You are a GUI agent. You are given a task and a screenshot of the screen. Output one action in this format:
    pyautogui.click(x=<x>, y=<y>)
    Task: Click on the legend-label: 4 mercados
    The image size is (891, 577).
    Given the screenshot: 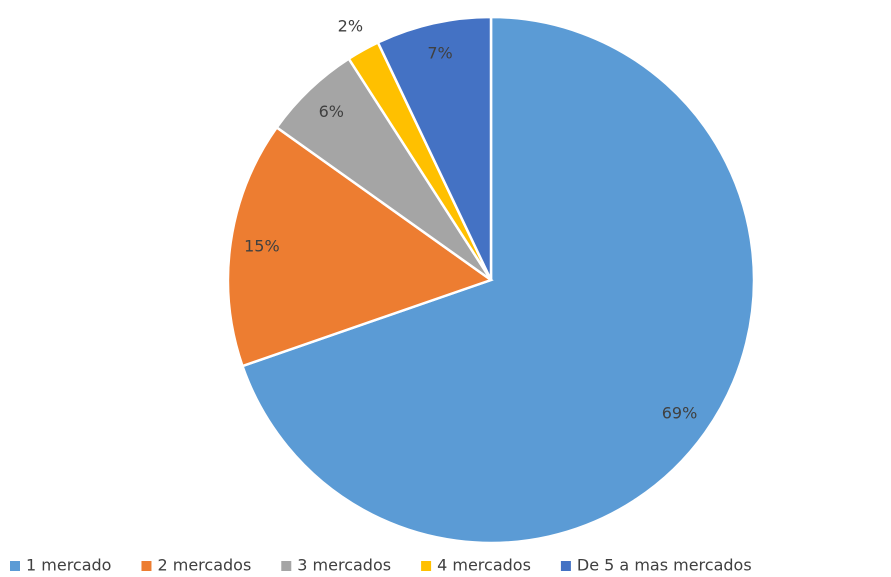 What is the action you would take?
    pyautogui.click(x=484, y=565)
    